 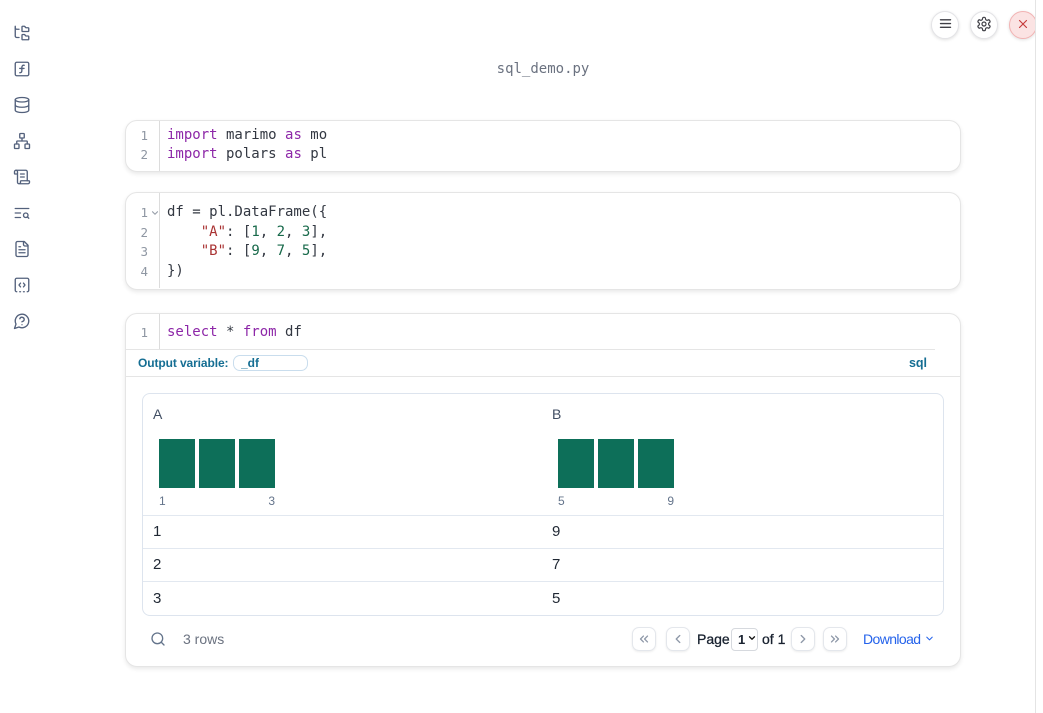 I want to click on download-label: Download, so click(x=892, y=638).